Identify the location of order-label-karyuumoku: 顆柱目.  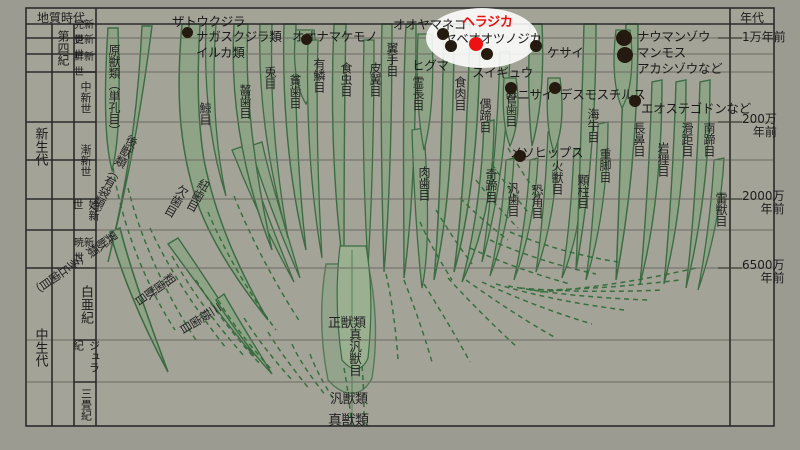
(583, 191).